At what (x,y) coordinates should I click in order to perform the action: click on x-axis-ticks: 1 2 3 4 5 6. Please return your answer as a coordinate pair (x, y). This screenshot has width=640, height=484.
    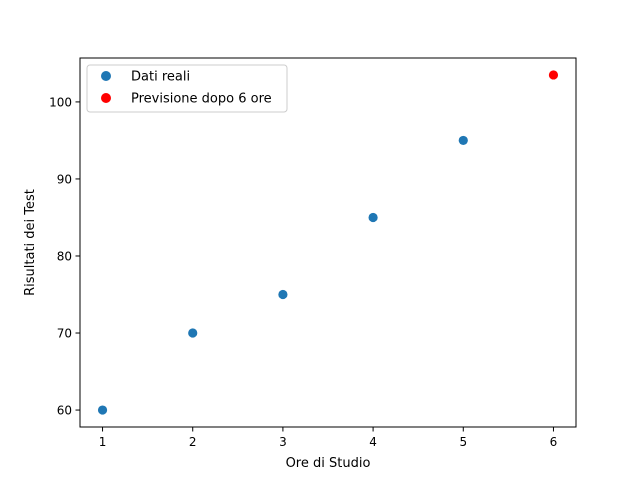
    Looking at the image, I should click on (328, 438).